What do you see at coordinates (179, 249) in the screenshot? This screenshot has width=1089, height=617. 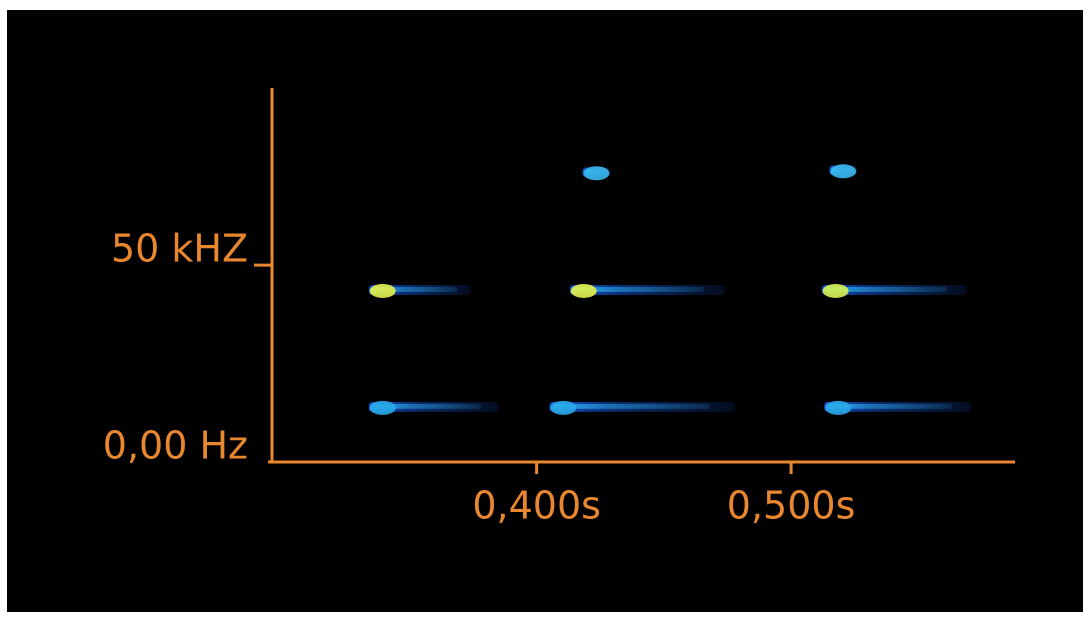 I see `y-tick-label: 50 kHZ` at bounding box center [179, 249].